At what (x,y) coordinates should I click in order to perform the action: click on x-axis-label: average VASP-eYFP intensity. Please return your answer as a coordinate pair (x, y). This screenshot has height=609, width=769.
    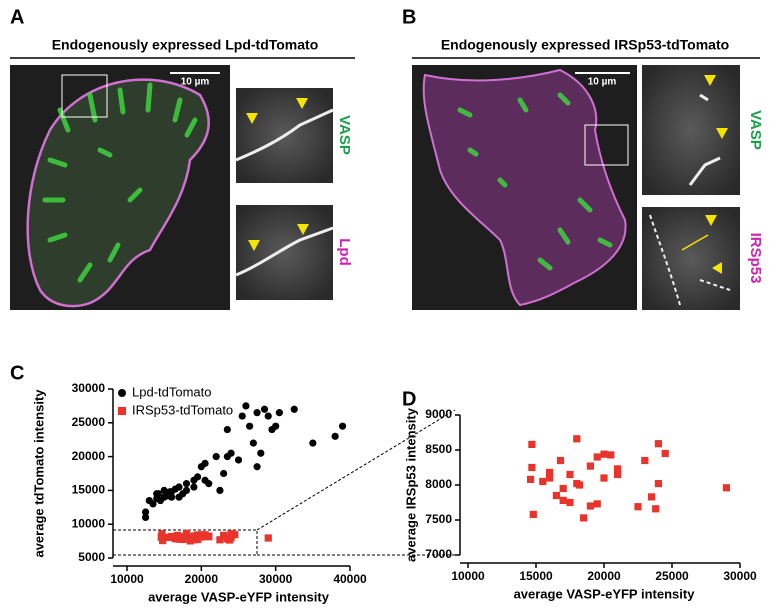
    Looking at the image, I should click on (239, 596).